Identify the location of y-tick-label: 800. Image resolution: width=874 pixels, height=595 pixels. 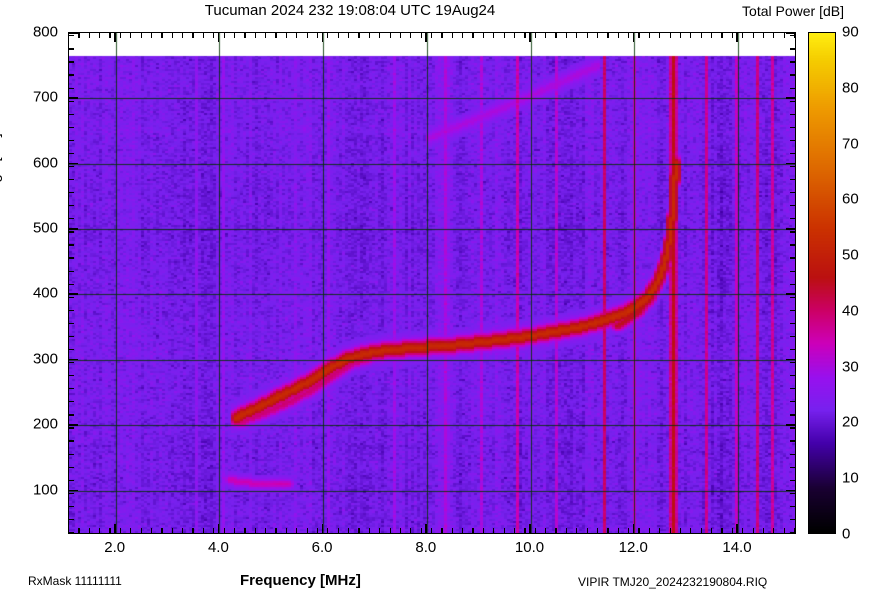
(45, 32).